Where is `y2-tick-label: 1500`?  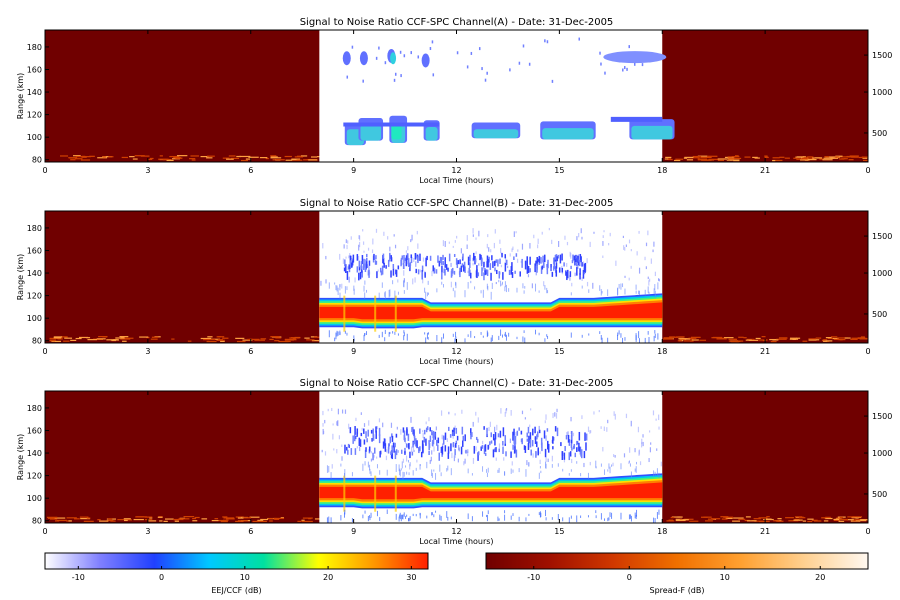 y2-tick-label: 1500 is located at coordinates (882, 236).